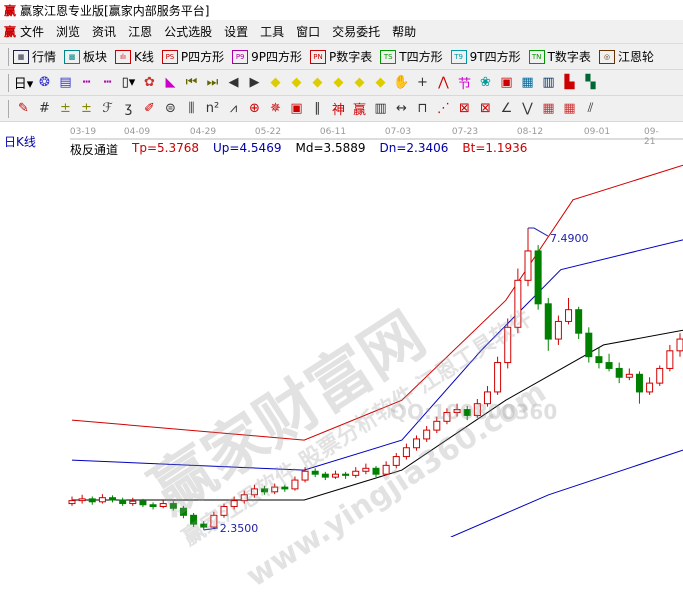 The height and width of the screenshot is (594, 683). What do you see at coordinates (485, 108) in the screenshot?
I see `gridfan-icon: ⊠` at bounding box center [485, 108].